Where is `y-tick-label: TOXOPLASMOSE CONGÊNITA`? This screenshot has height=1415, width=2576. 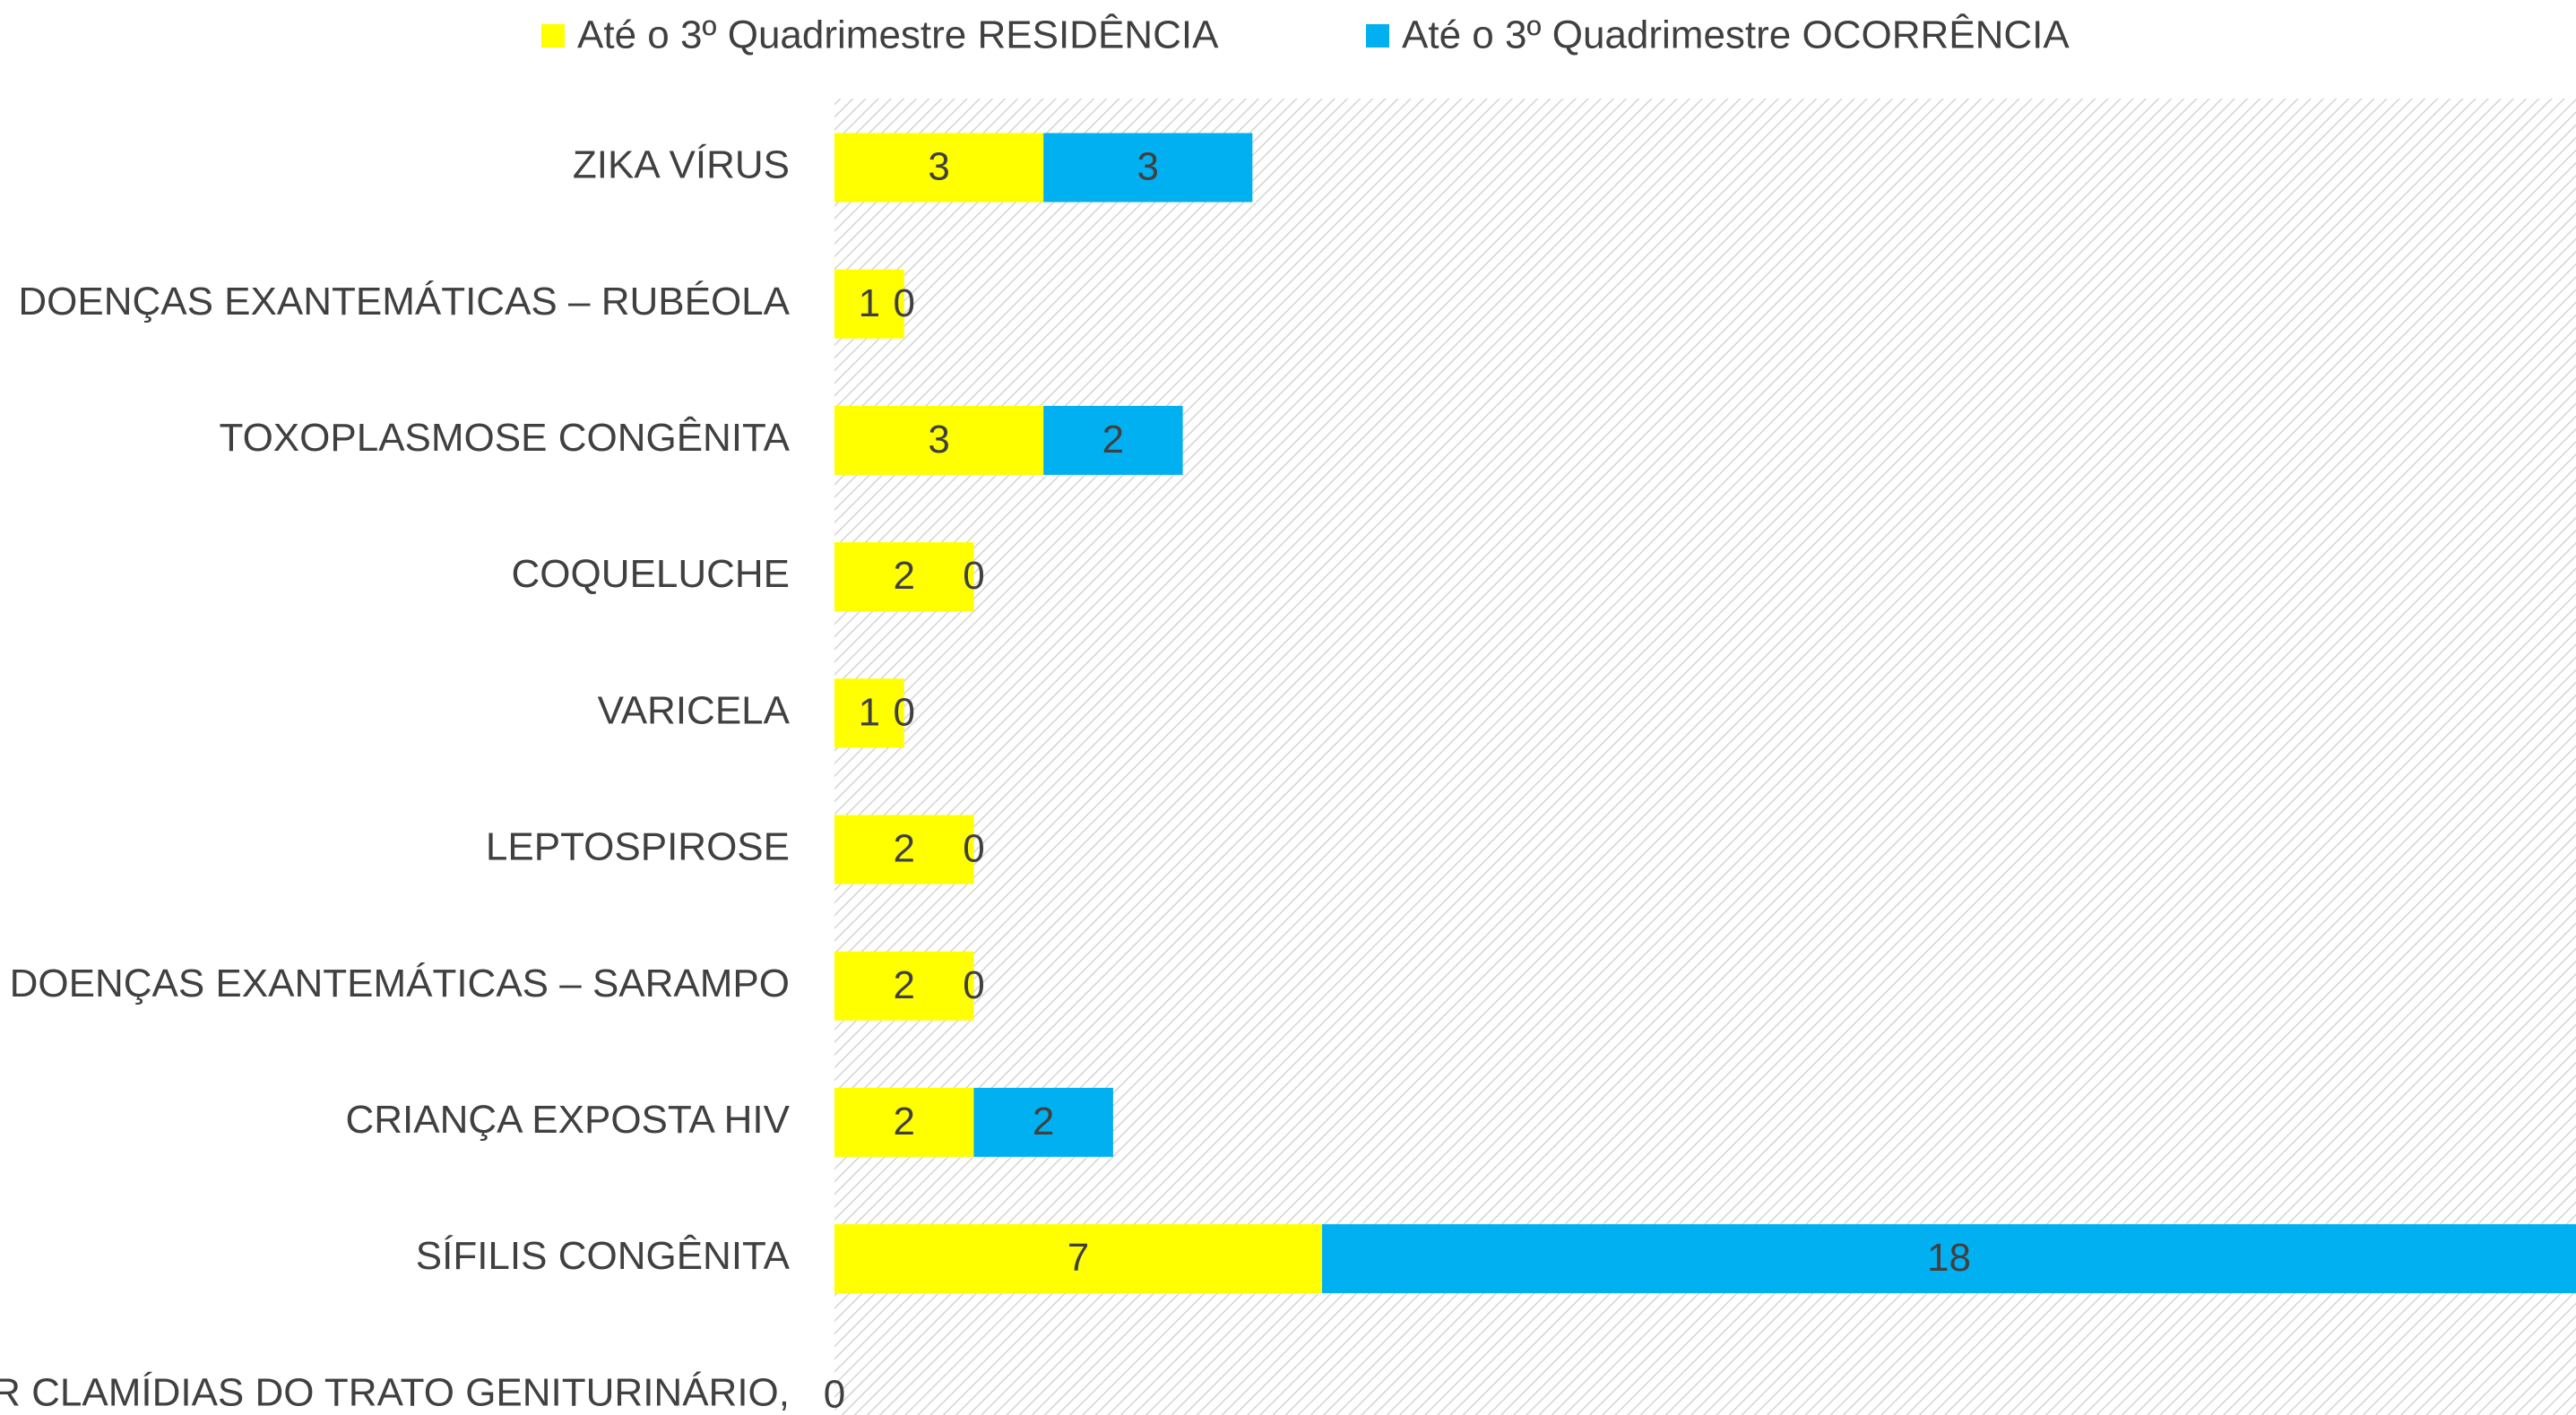 y-tick-label: TOXOPLASMOSE CONGÊNITA is located at coordinates (505, 438).